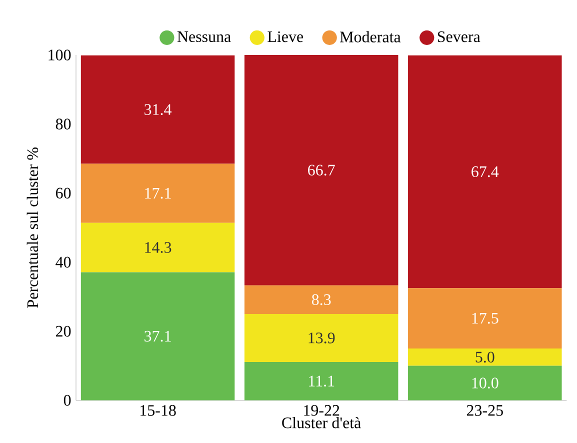 This screenshot has width=577, height=443. I want to click on legend-label: Moderata, so click(370, 36).